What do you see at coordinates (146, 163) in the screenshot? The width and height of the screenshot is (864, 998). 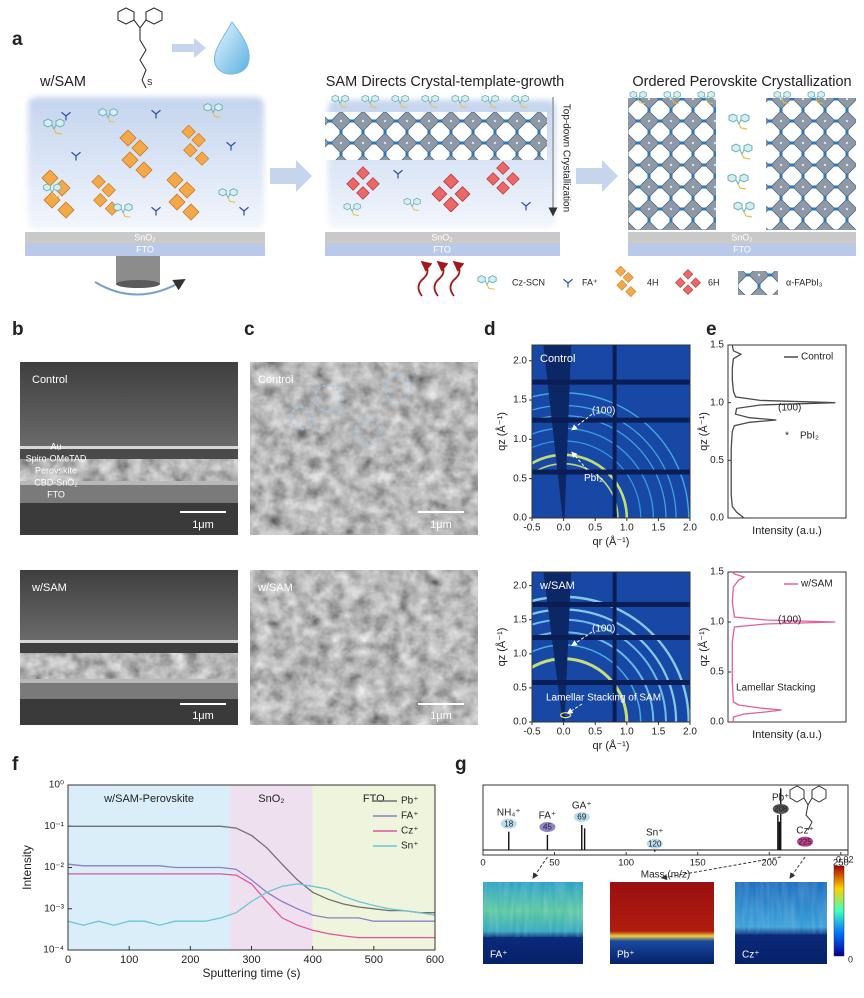 I see `precursor-film` at bounding box center [146, 163].